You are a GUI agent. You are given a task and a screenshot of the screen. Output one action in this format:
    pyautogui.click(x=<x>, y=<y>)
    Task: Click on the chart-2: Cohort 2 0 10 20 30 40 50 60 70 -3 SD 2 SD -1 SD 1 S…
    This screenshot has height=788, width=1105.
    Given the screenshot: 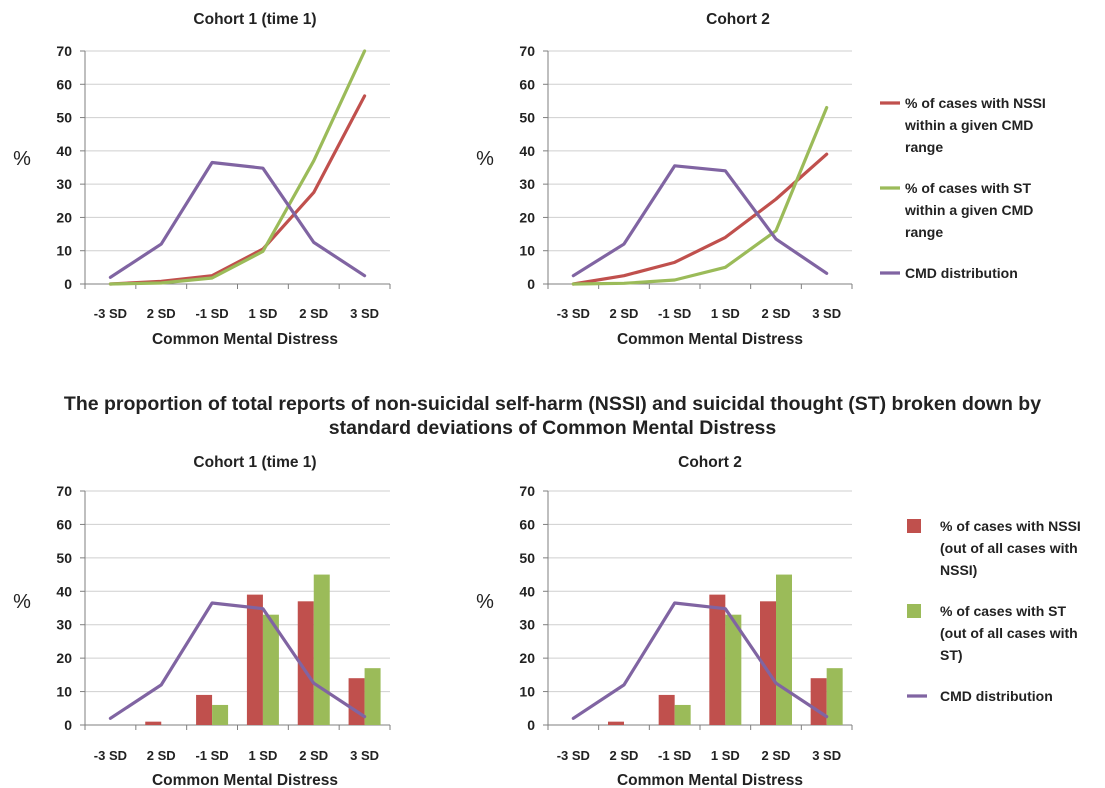 What is the action you would take?
    pyautogui.click(x=664, y=179)
    